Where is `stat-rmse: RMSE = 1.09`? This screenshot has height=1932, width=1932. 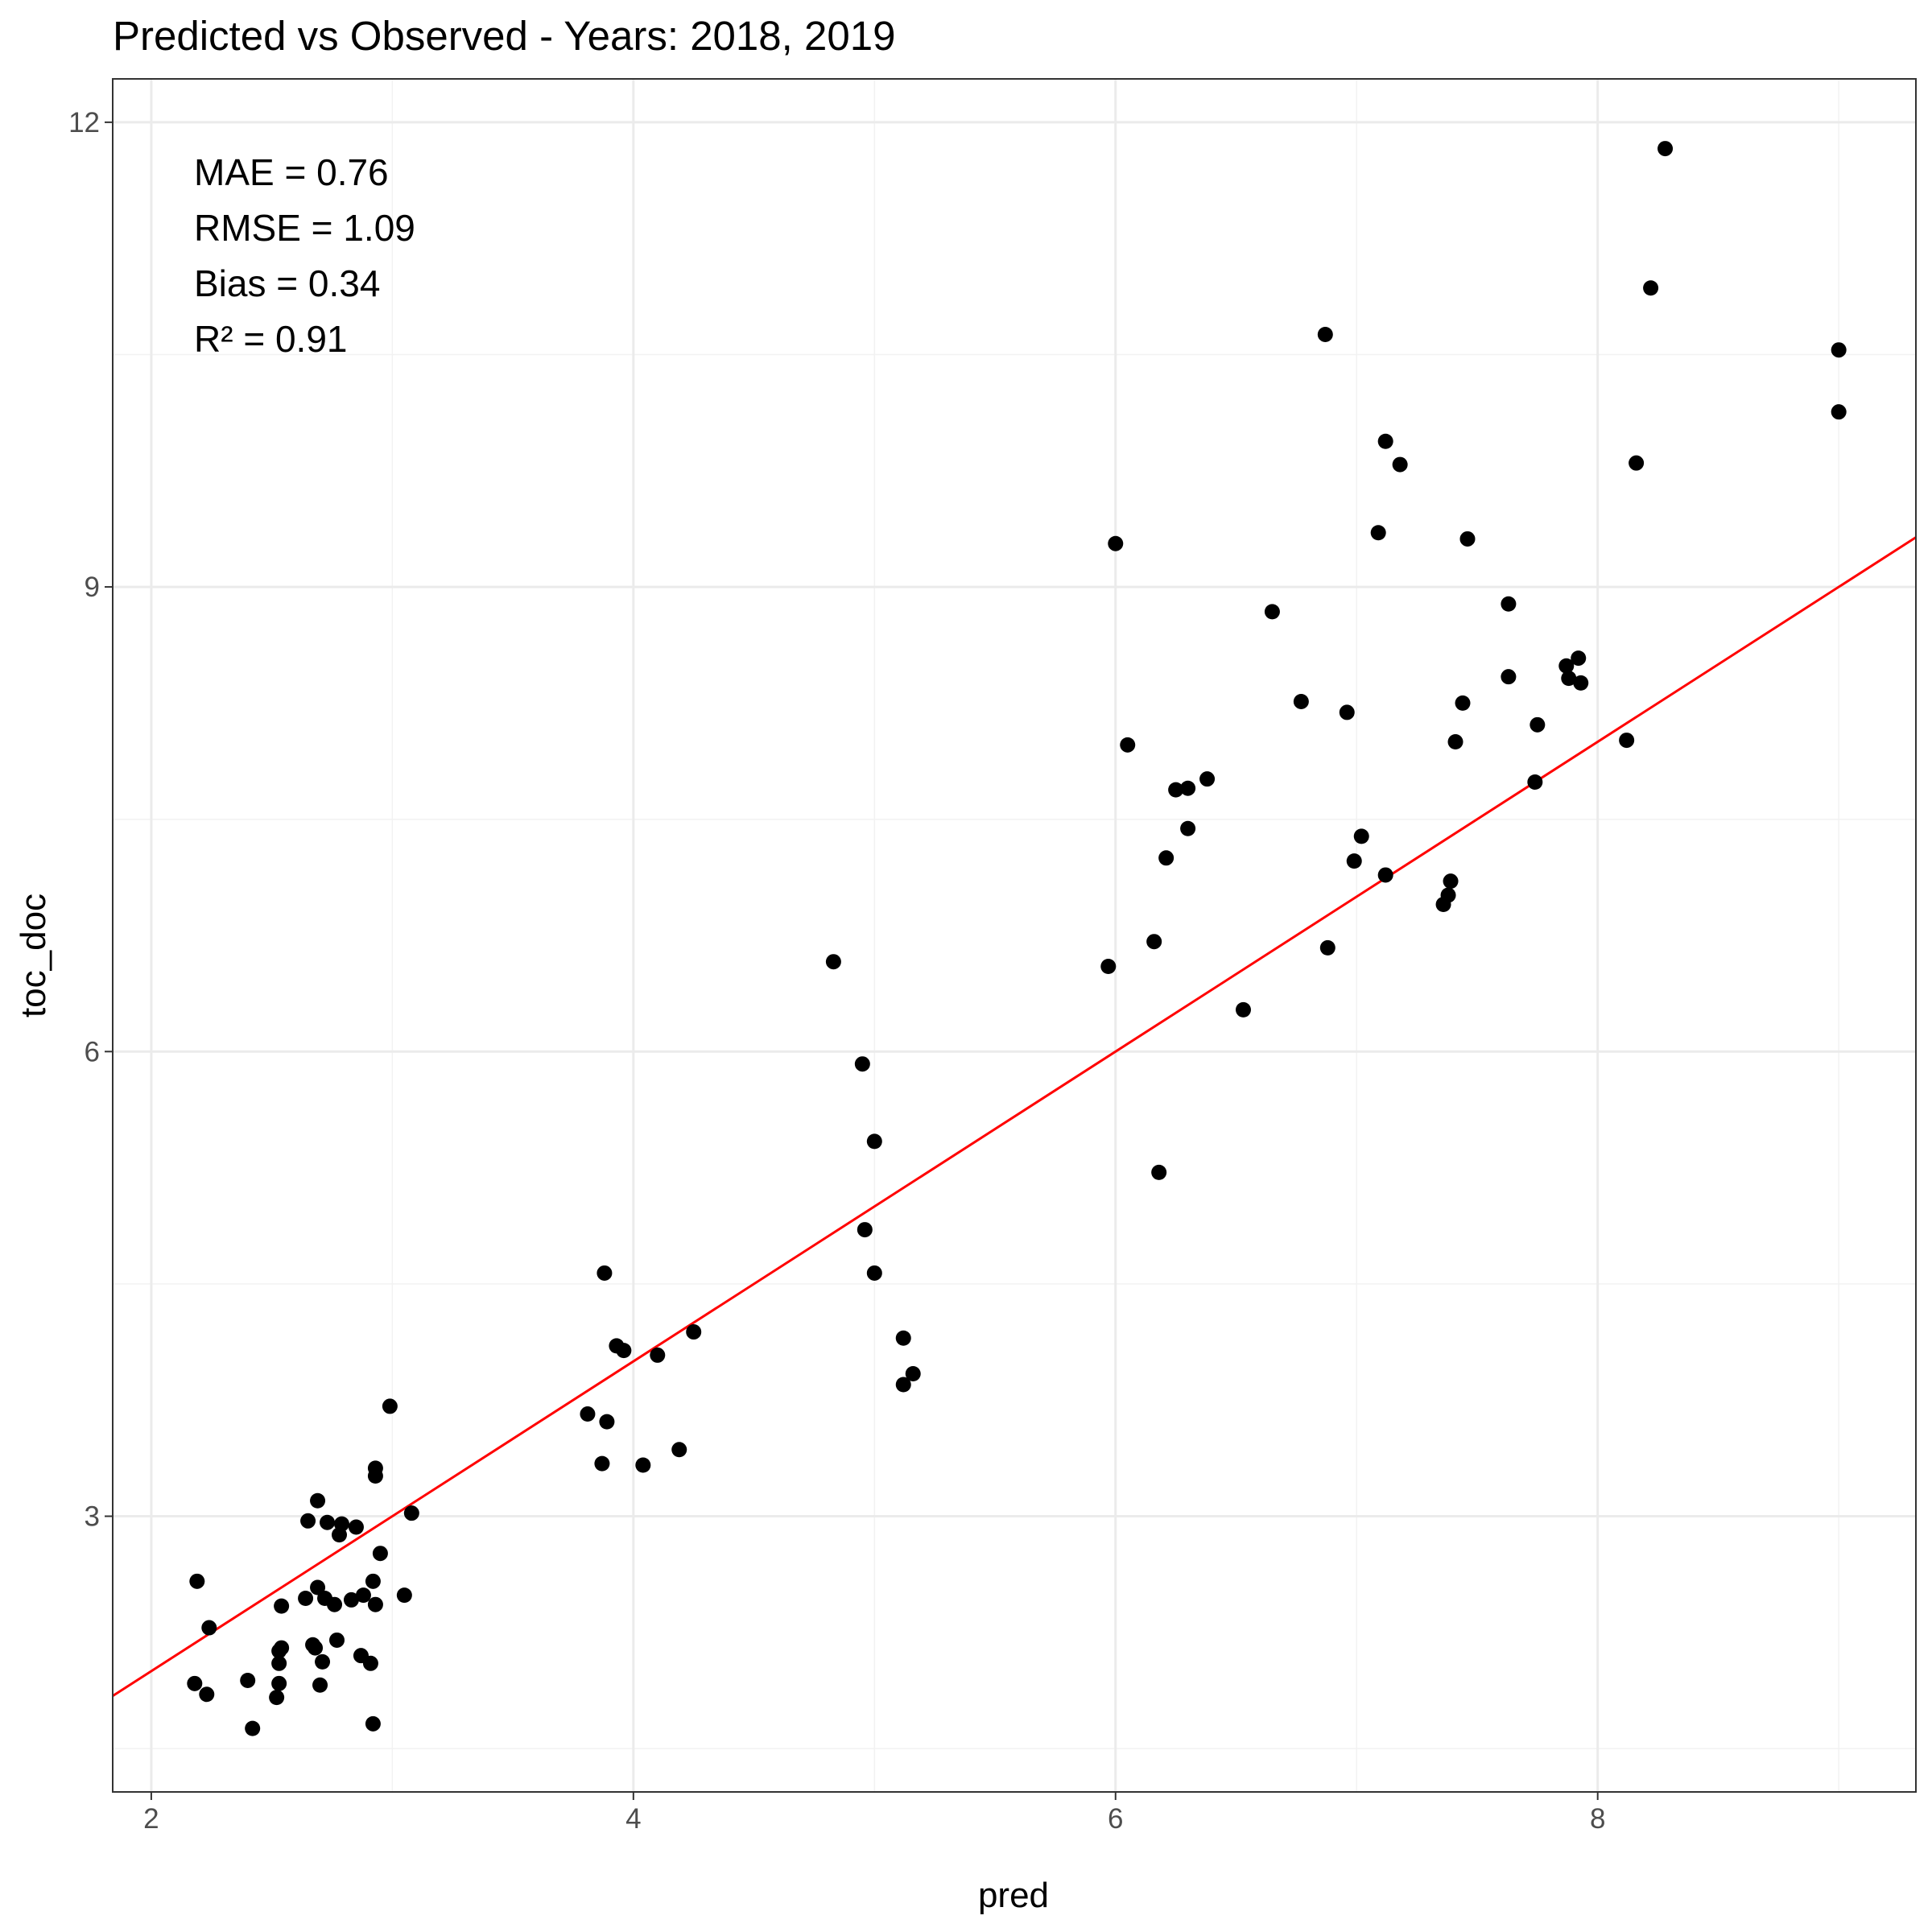 stat-rmse: RMSE = 1.09 is located at coordinates (304, 228).